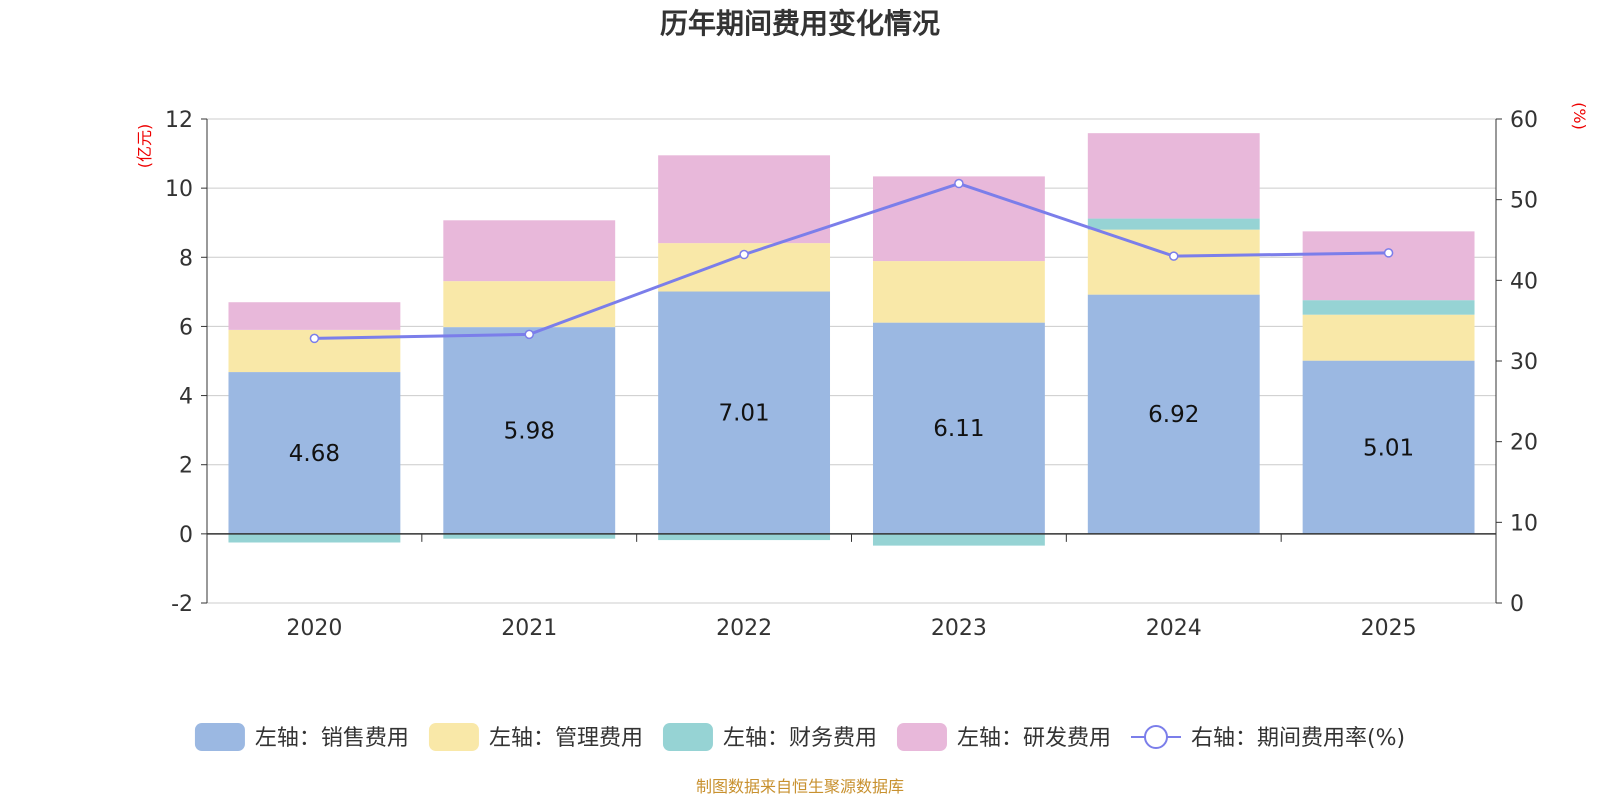 This screenshot has height=800, width=1600. What do you see at coordinates (186, 258) in the screenshot?
I see `left-tick-label: 8` at bounding box center [186, 258].